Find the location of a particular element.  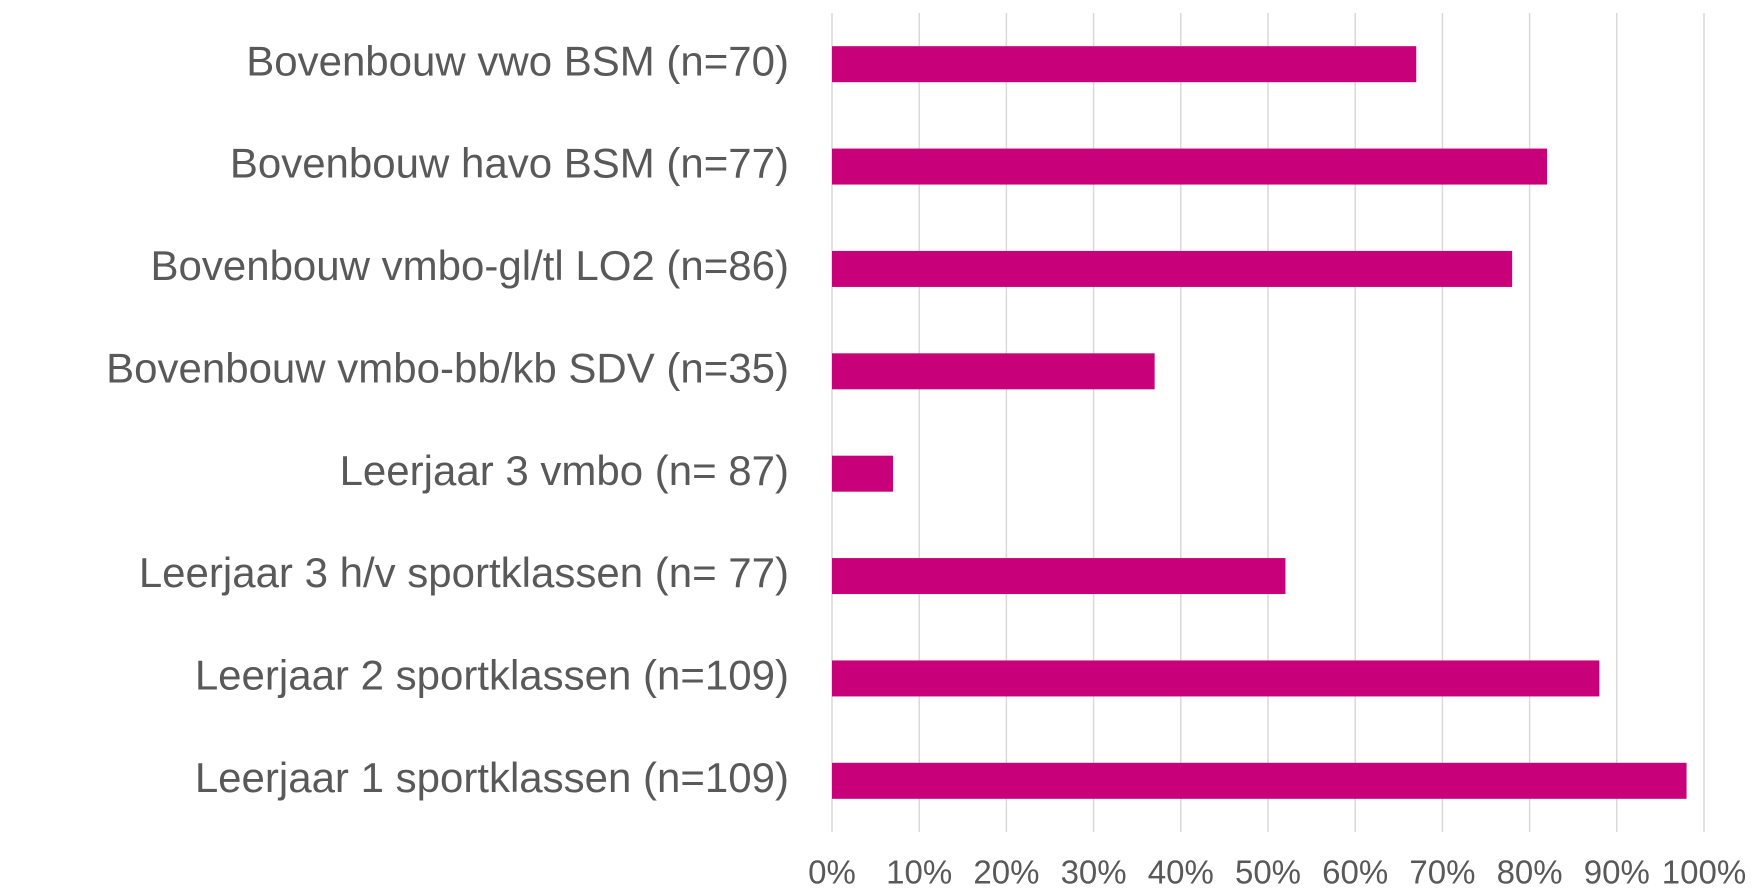

y-tick-label: Bovenbouw vmbo-gl/tl LO2 (n=86) is located at coordinates (469, 265).